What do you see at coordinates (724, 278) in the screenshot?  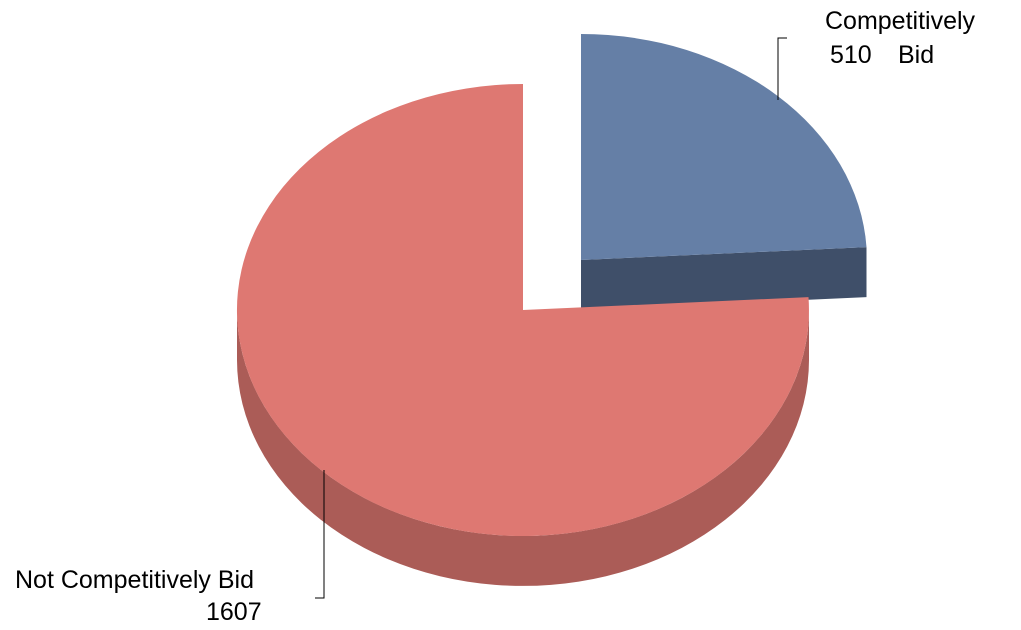 I see `slice-competitively-bid-side` at bounding box center [724, 278].